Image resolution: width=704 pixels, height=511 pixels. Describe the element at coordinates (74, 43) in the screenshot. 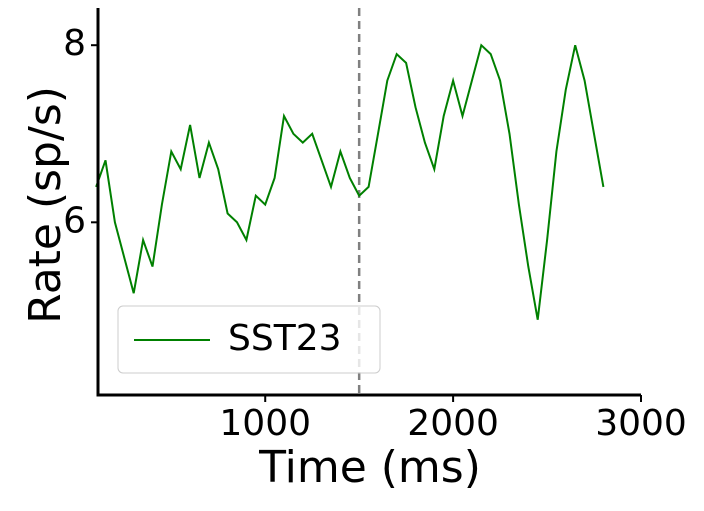

I see `y-tick-label: 8` at that location.